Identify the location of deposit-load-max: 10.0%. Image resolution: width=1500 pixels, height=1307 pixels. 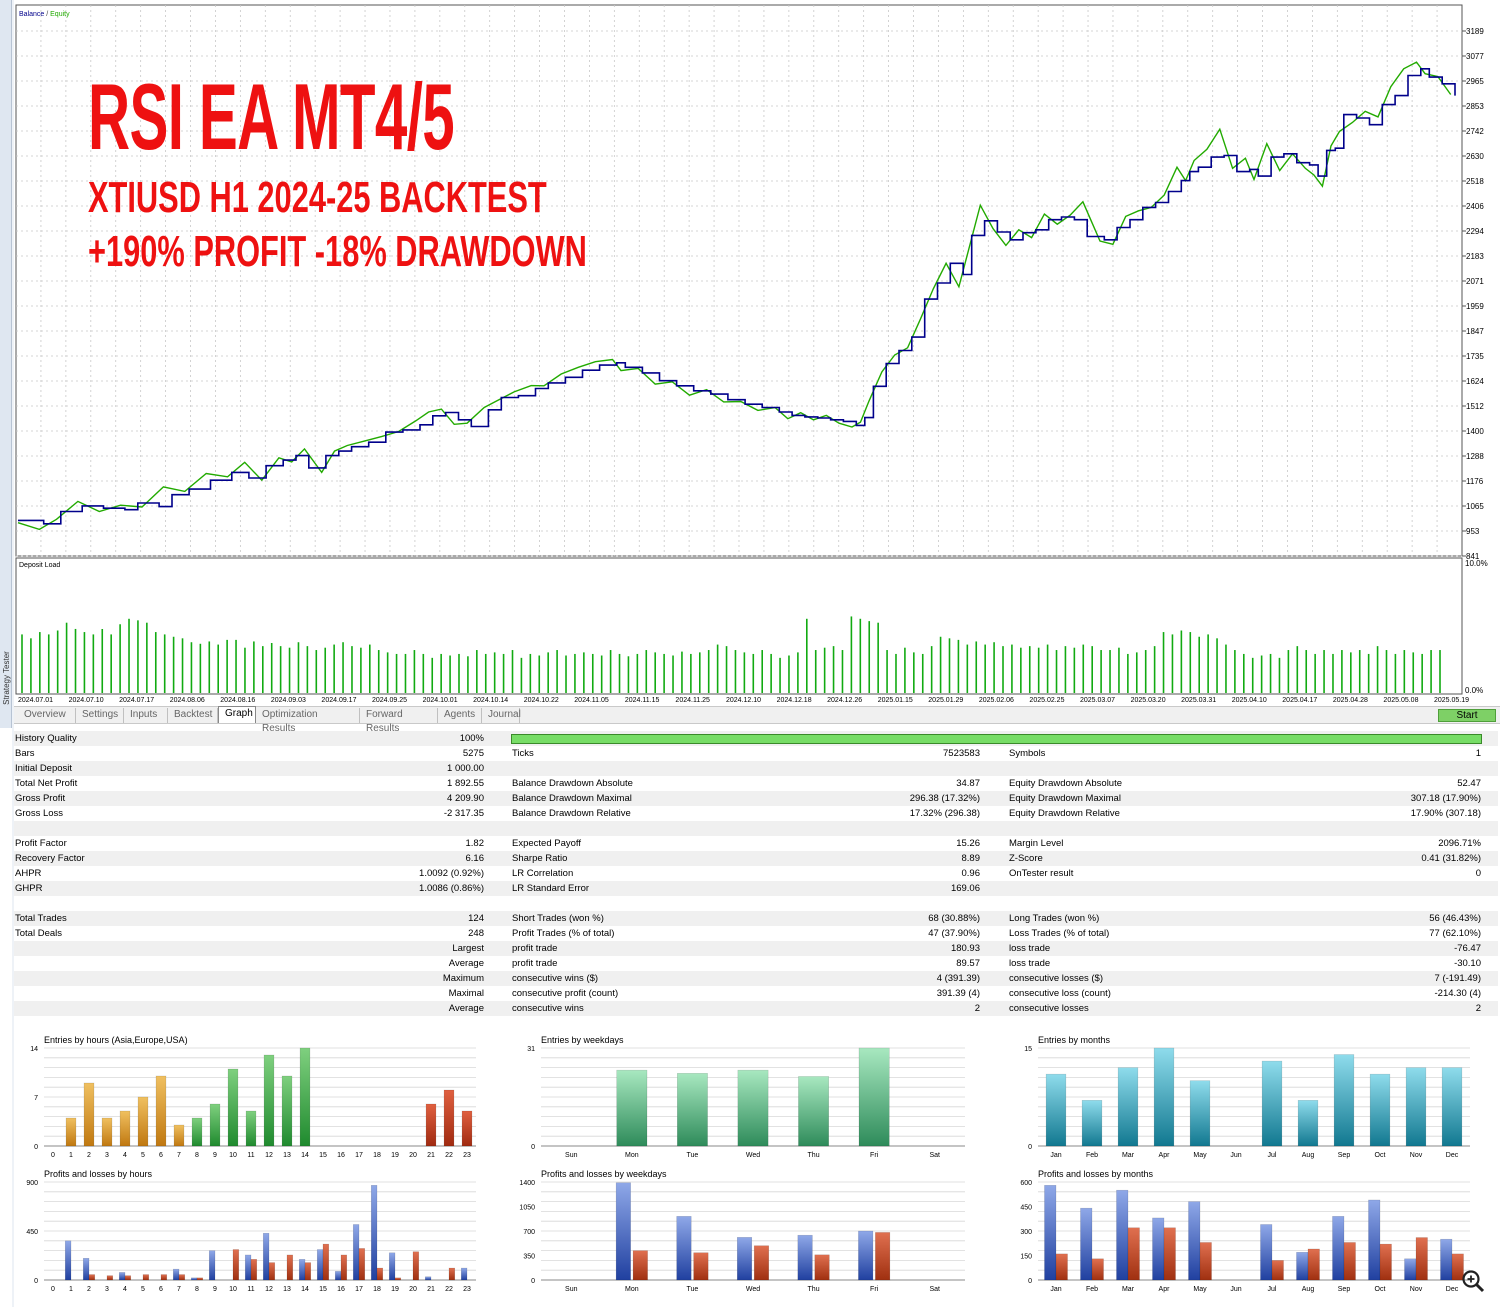
(1476, 563).